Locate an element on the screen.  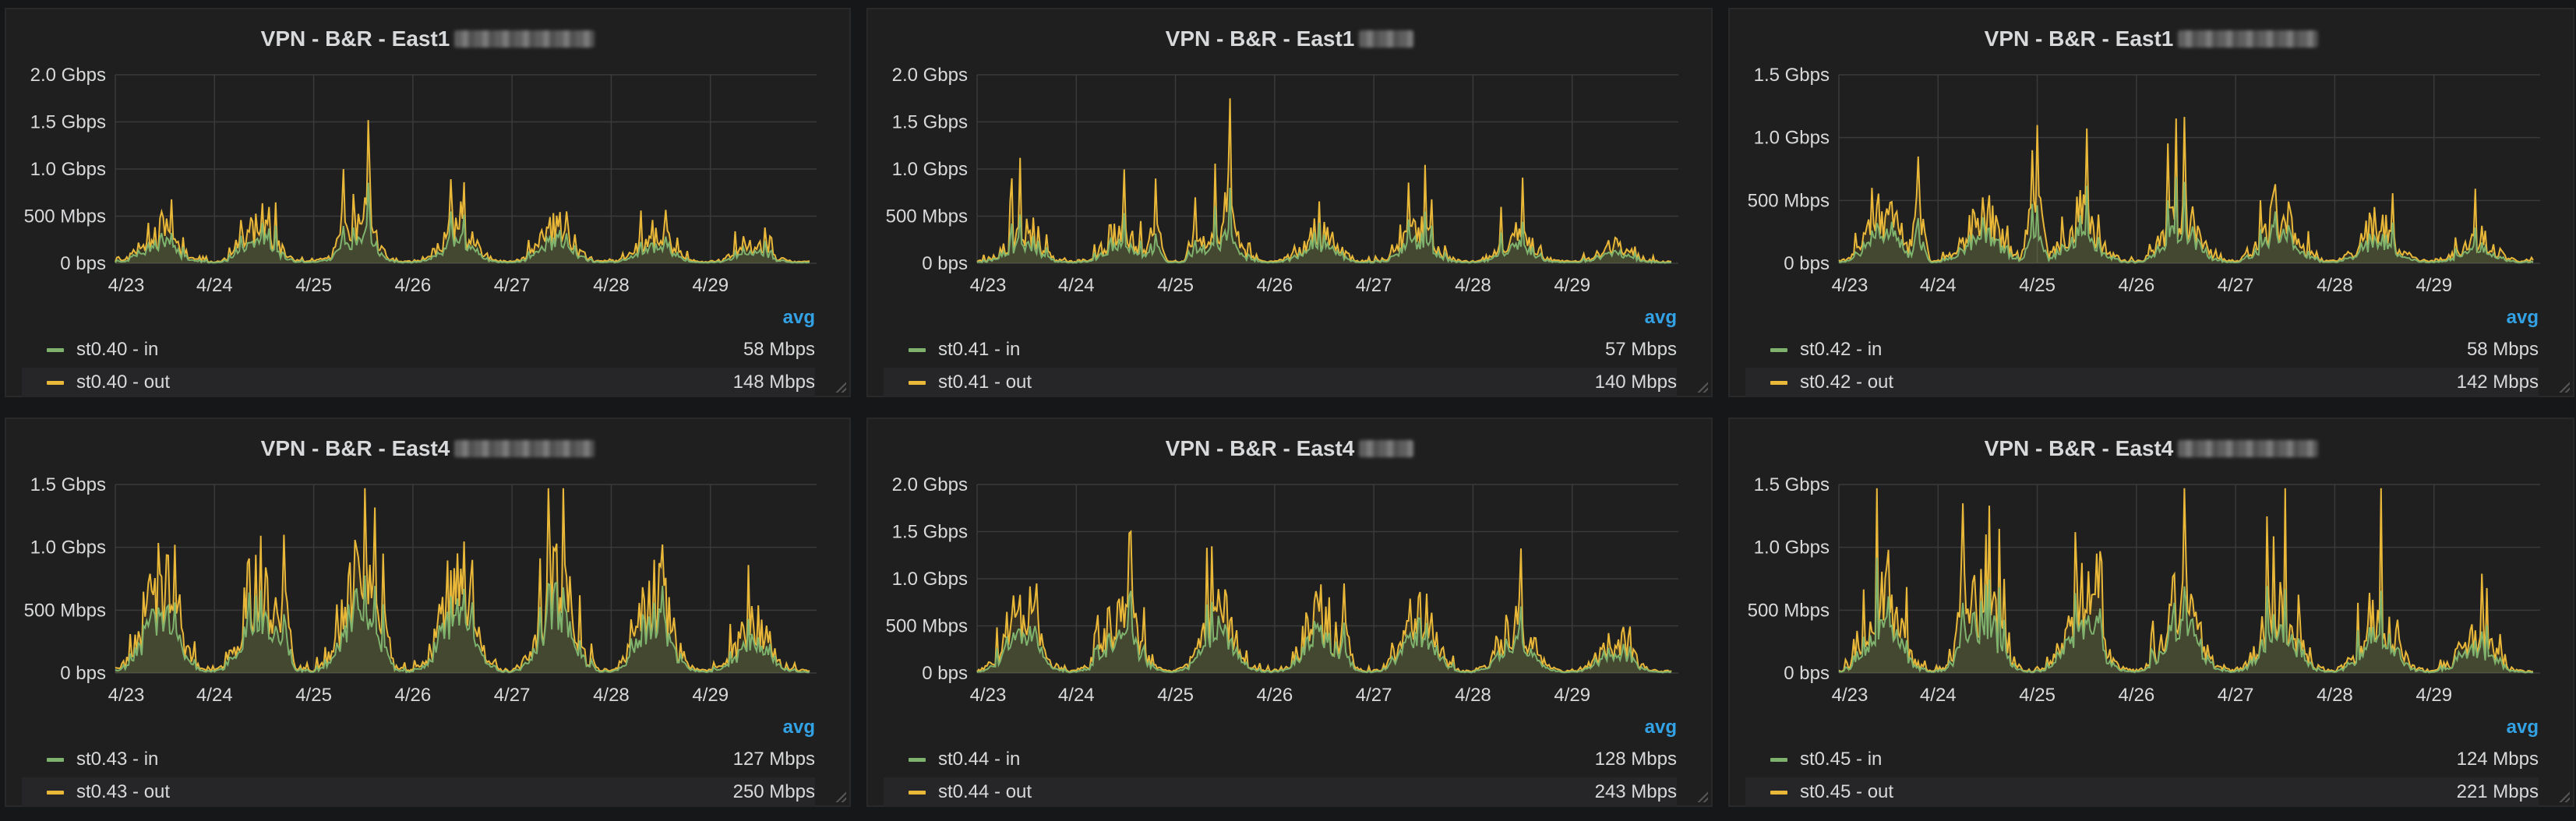
legend-series-name: st0.41 - in is located at coordinates (979, 349).